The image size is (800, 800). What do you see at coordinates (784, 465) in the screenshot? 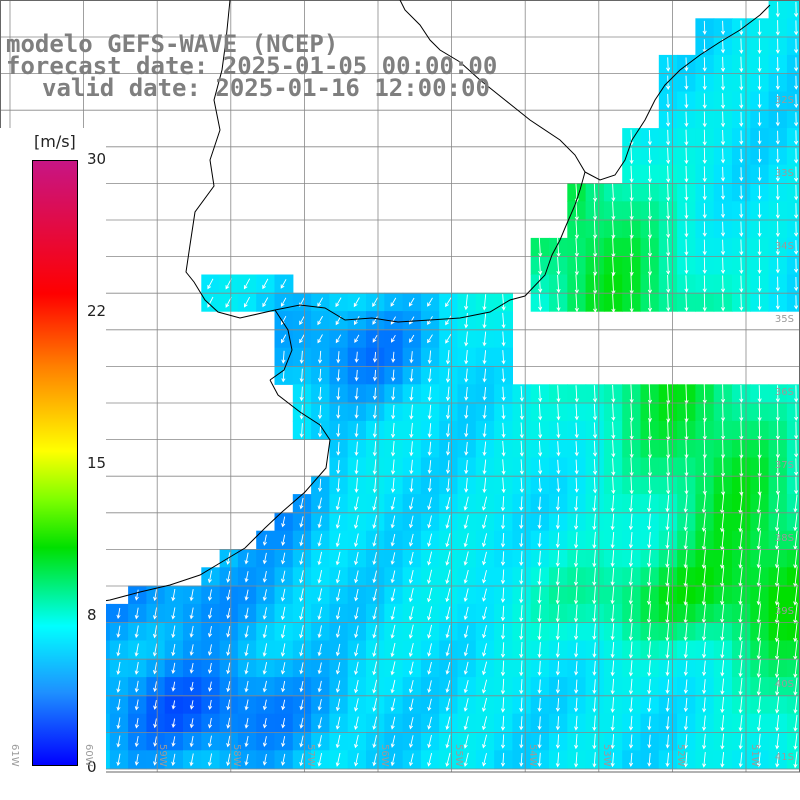
I see `lat-label: 37S` at bounding box center [784, 465].